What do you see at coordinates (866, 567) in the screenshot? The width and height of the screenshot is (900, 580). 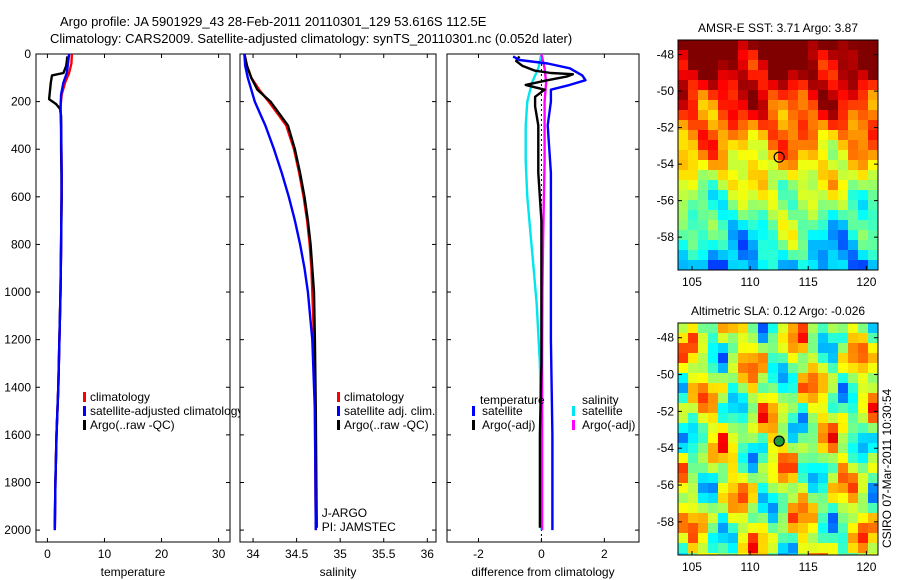 I see `map-x-tick-label: 120` at bounding box center [866, 567].